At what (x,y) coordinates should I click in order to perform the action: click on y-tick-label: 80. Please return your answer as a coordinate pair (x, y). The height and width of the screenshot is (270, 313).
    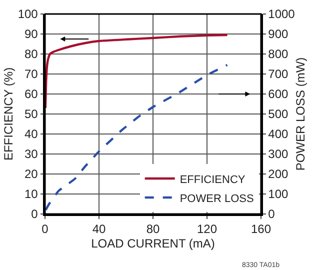
    Looking at the image, I should click on (31, 54).